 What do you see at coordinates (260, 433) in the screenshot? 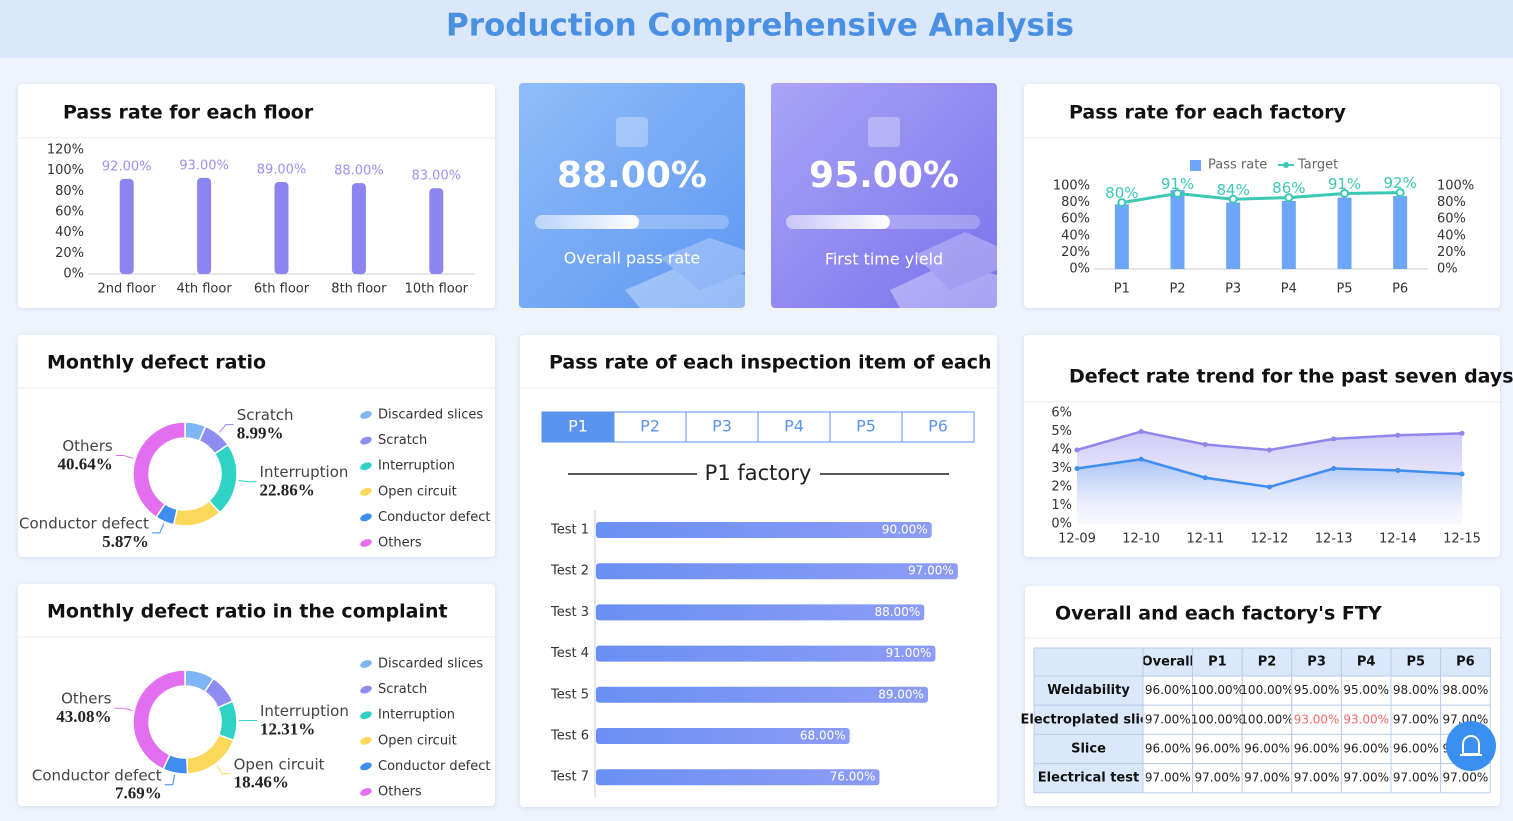
I see `slice-value: 8.99%` at bounding box center [260, 433].